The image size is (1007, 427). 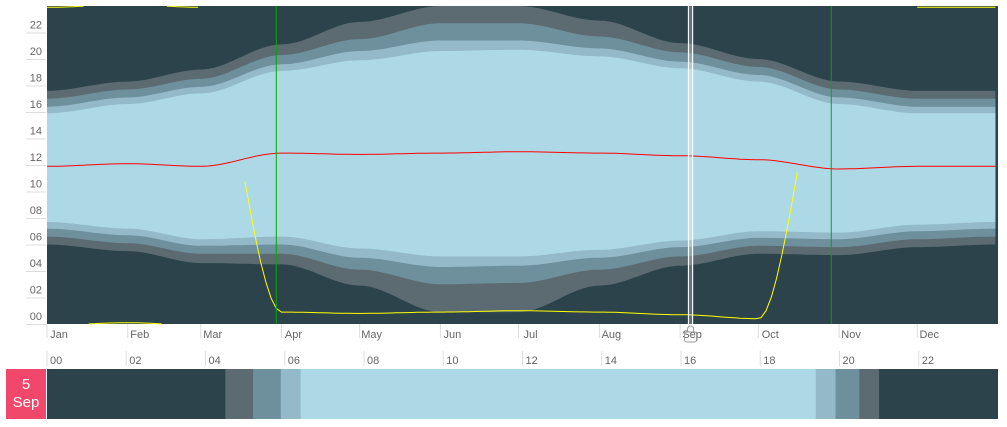 What do you see at coordinates (690, 361) in the screenshot?
I see `hour-tick-label: 16` at bounding box center [690, 361].